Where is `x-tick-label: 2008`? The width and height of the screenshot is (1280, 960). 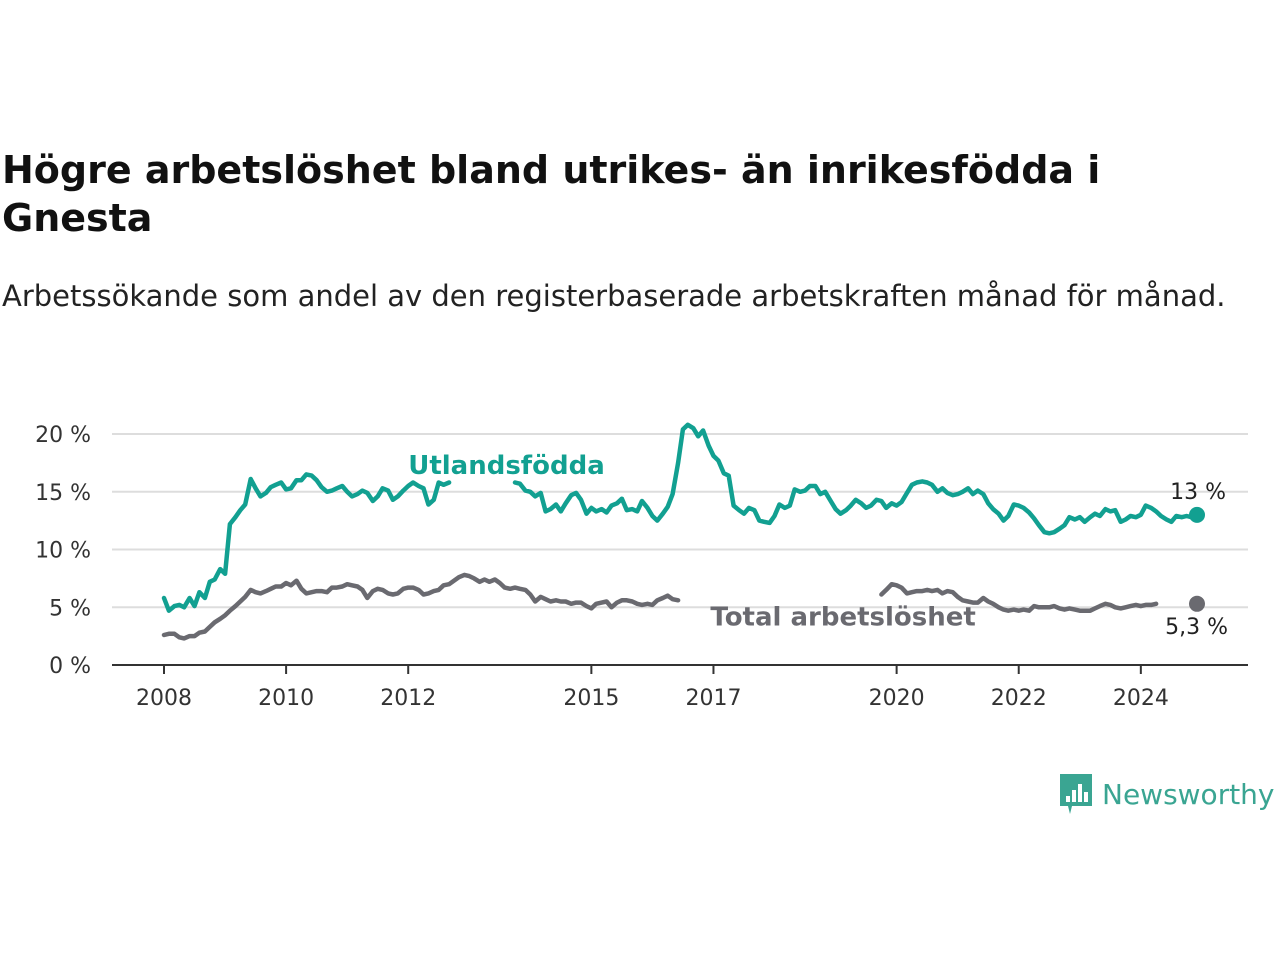
x-tick-label: 2008 is located at coordinates (164, 698).